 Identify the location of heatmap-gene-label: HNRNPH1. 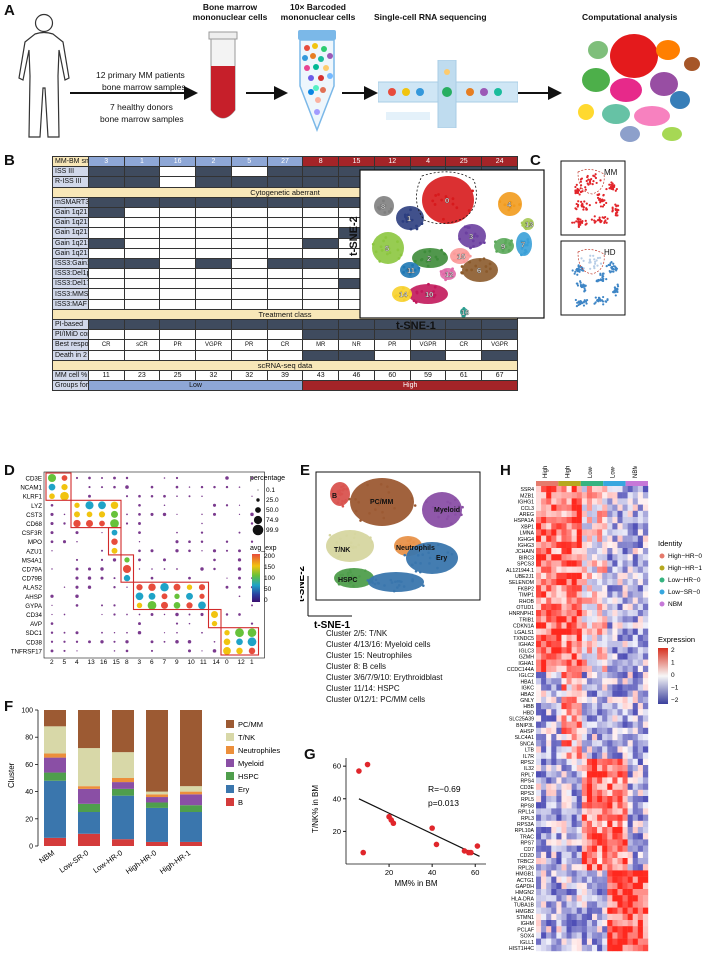
(521, 614).